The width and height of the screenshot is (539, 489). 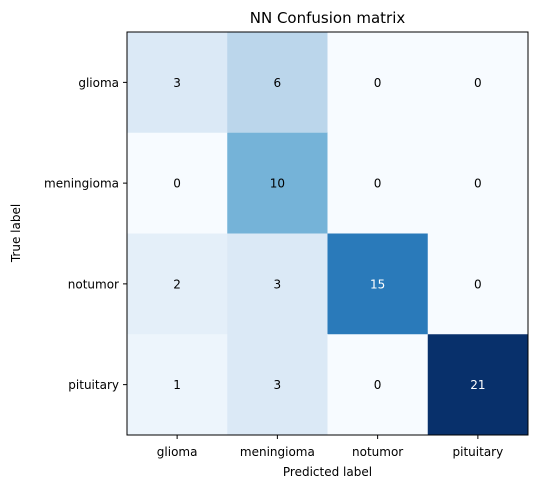 I want to click on x-tick-label: notumor, so click(x=377, y=452).